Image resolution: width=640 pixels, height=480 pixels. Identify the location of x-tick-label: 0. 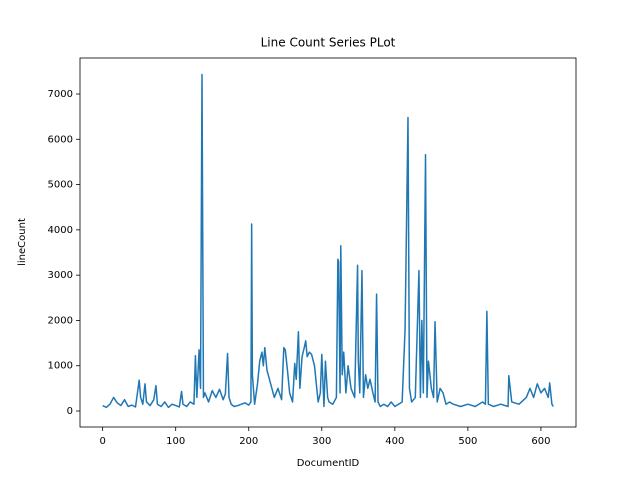
(102, 441).